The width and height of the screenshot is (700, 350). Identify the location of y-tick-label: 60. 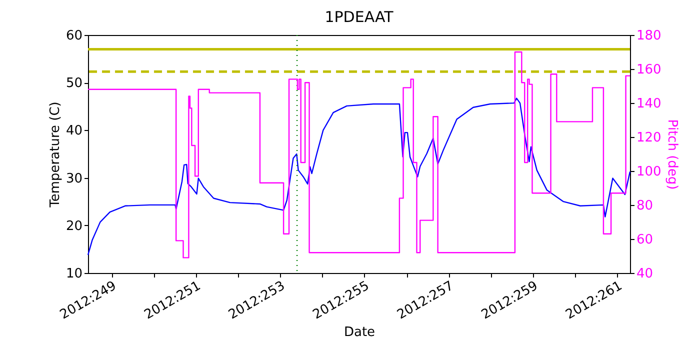
(74, 36).